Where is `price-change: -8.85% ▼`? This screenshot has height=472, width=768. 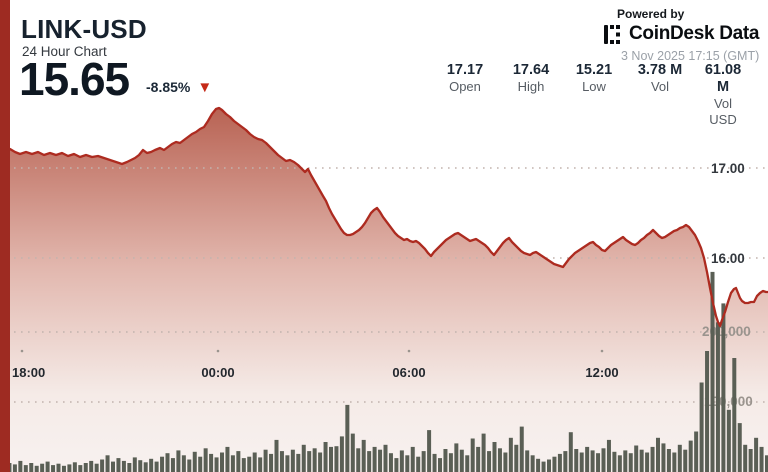
price-change: -8.85% ▼ is located at coordinates (179, 87).